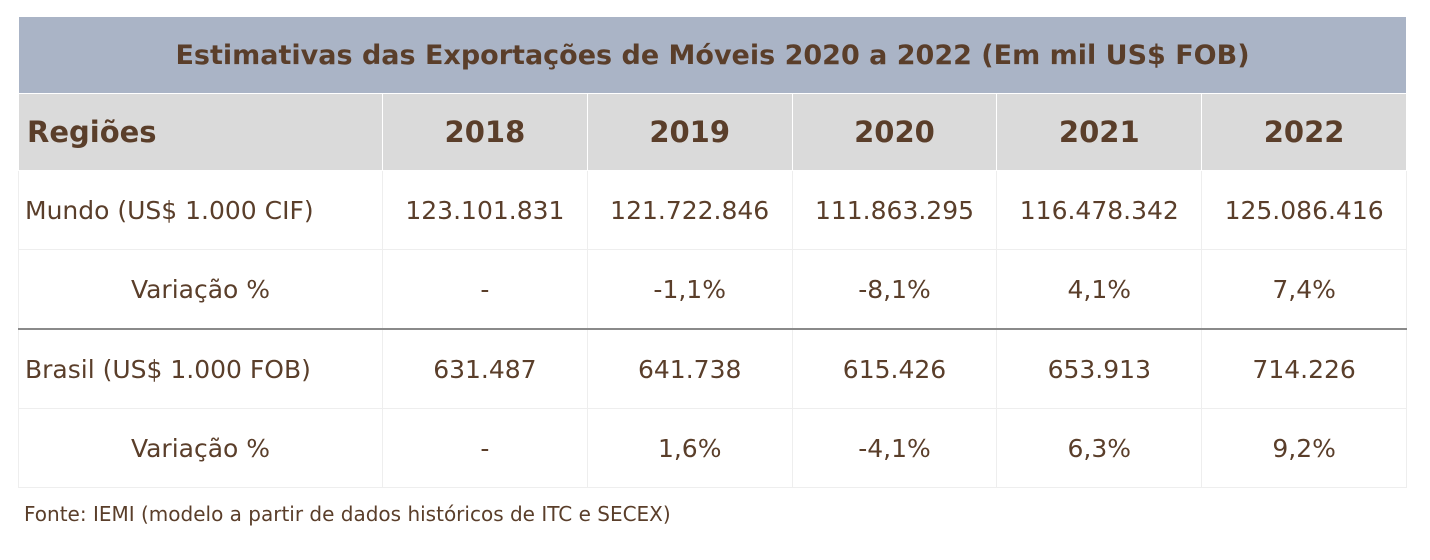 This screenshot has width=1430, height=560. Describe the element at coordinates (200, 132) in the screenshot. I see `header-regions: Regiões` at that location.